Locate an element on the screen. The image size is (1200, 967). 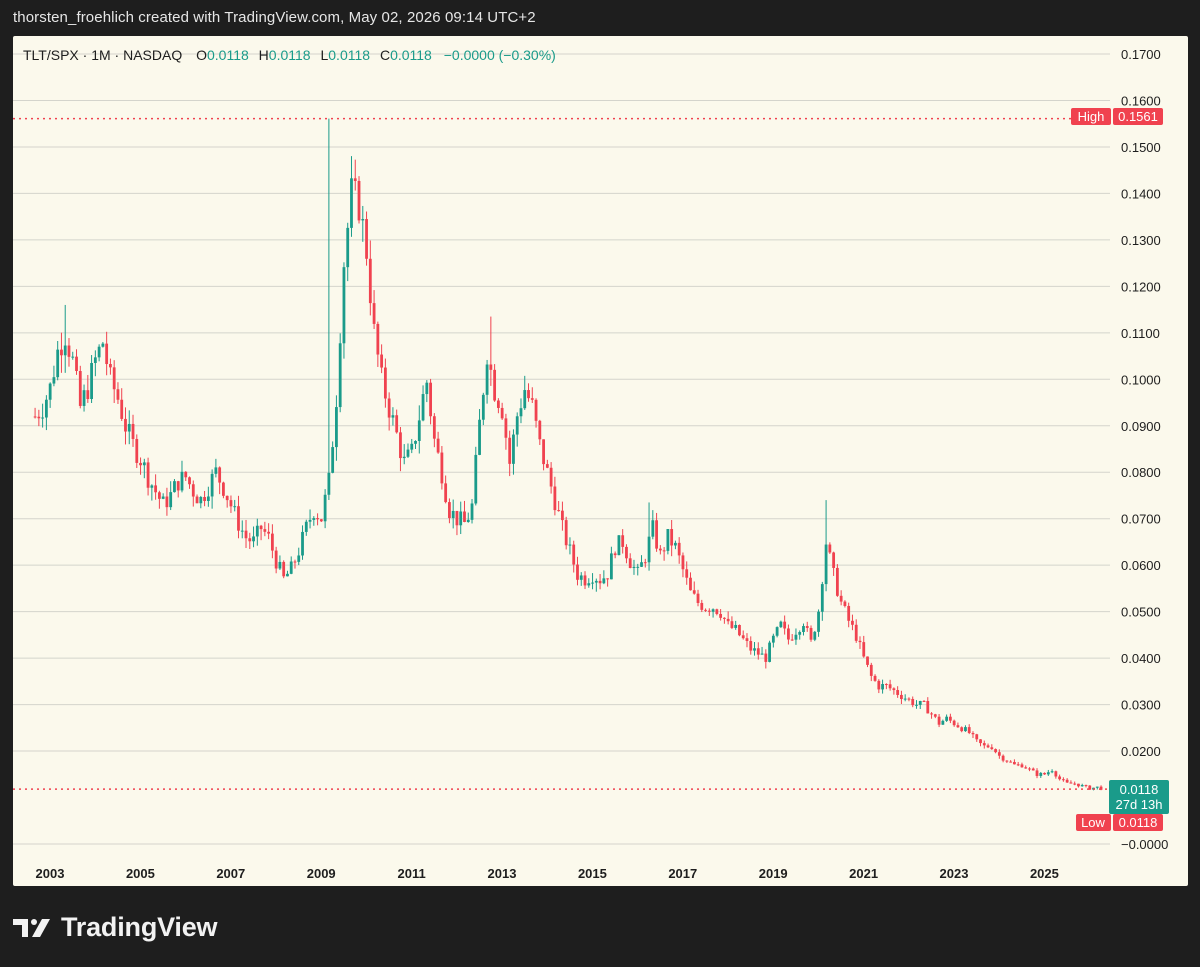
y-tick-label: 0.0500 is located at coordinates (1141, 612).